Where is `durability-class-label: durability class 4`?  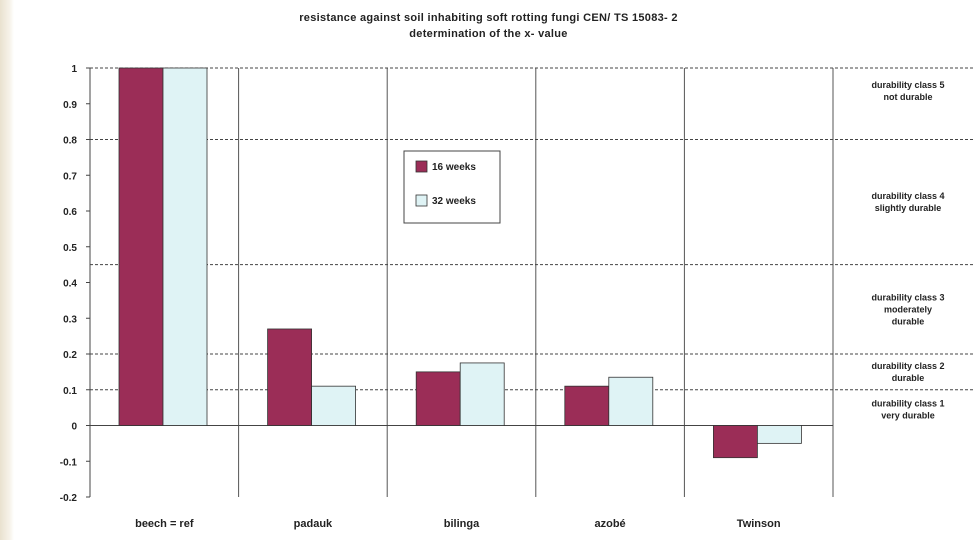 durability-class-label: durability class 4 is located at coordinates (907, 196).